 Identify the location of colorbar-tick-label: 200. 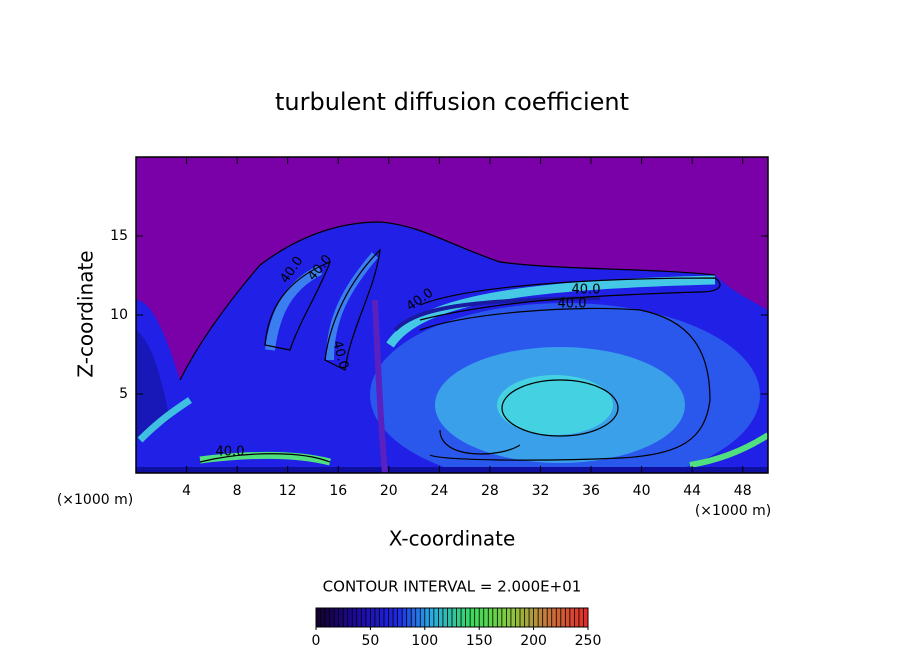
(533, 641).